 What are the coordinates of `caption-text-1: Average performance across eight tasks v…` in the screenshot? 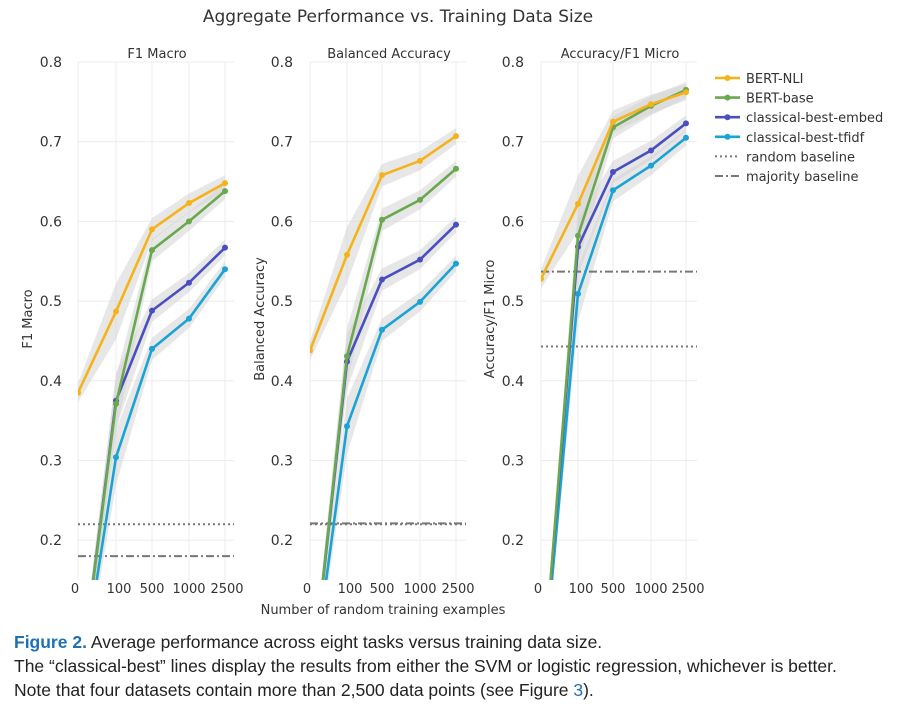 It's located at (346, 642).